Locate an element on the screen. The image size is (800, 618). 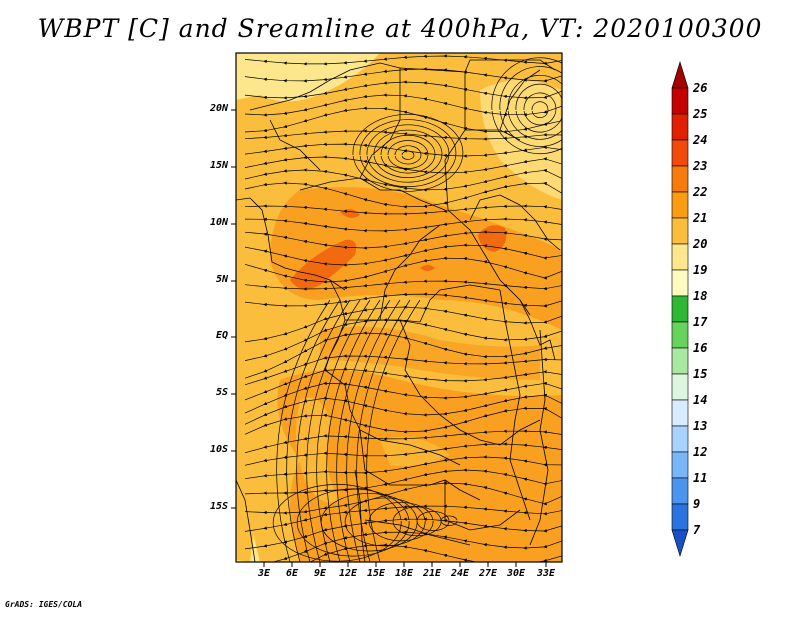
lat-label: 10N is located at coordinates (218, 222).